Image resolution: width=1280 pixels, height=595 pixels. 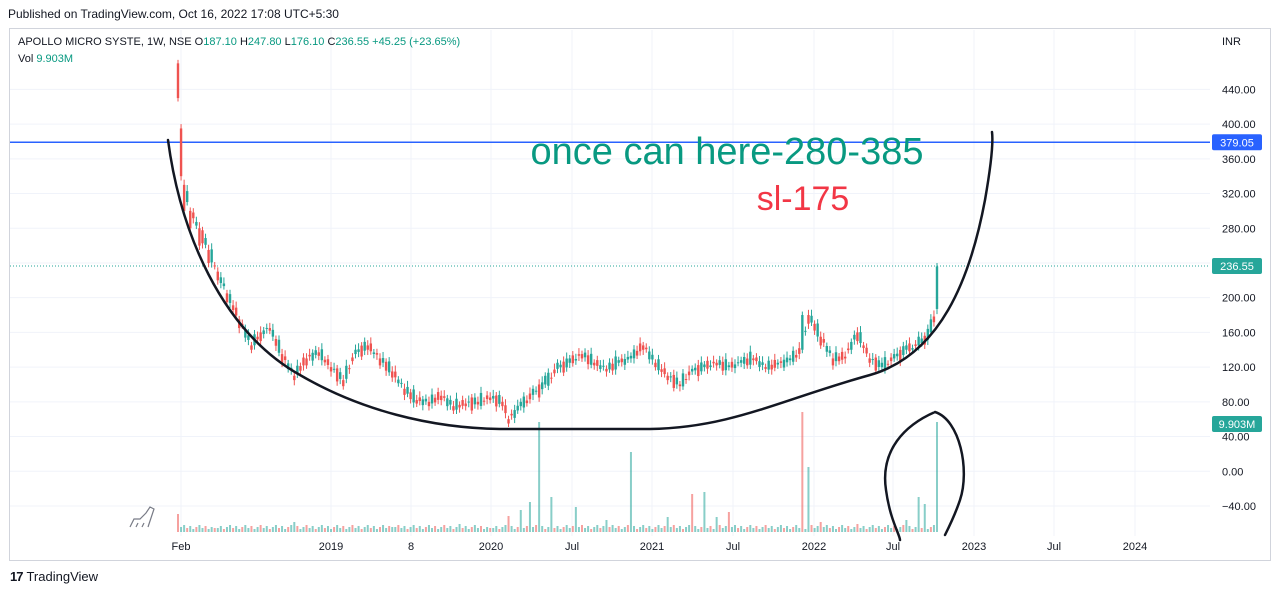 What do you see at coordinates (803, 199) in the screenshot?
I see `annotation-stoploss: sl-175` at bounding box center [803, 199].